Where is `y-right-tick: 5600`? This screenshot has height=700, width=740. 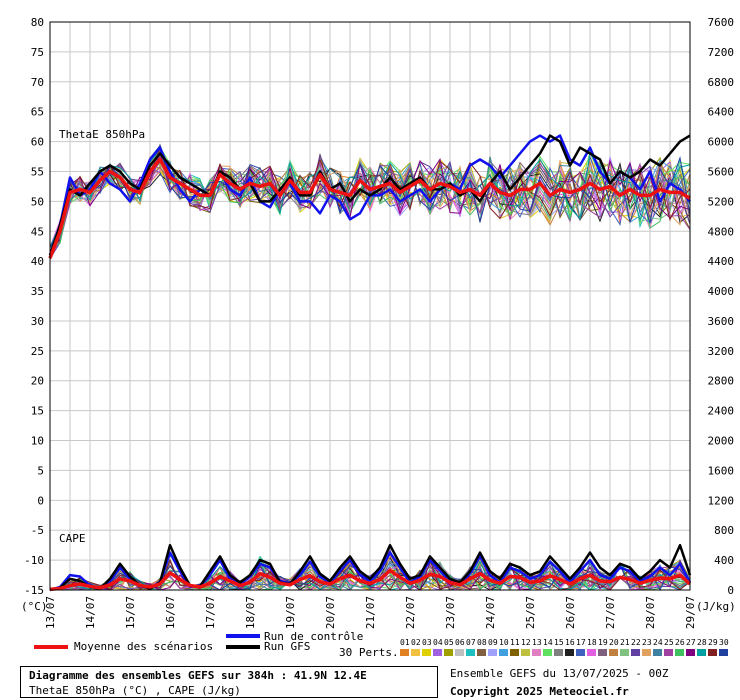
y-right-tick: 5600 is located at coordinates (721, 171).